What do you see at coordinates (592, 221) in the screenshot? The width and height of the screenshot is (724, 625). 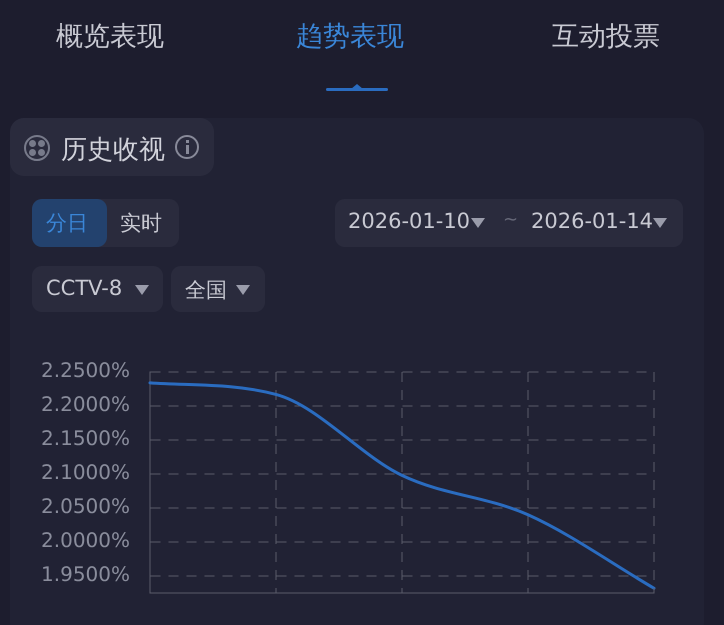 I see `text: 2026-01-14` at bounding box center [592, 221].